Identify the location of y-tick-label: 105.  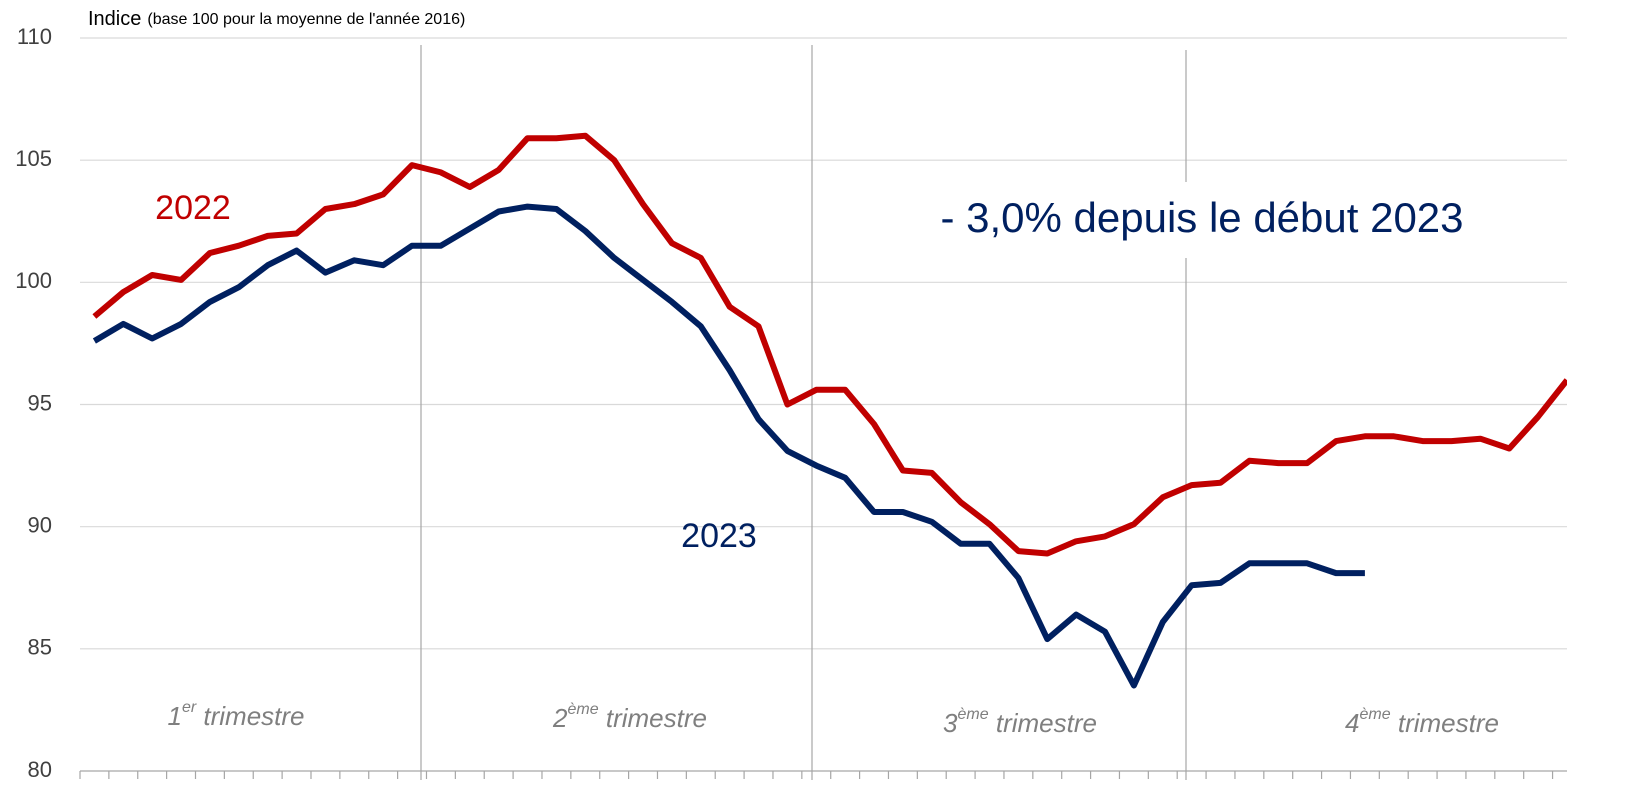
(33, 158).